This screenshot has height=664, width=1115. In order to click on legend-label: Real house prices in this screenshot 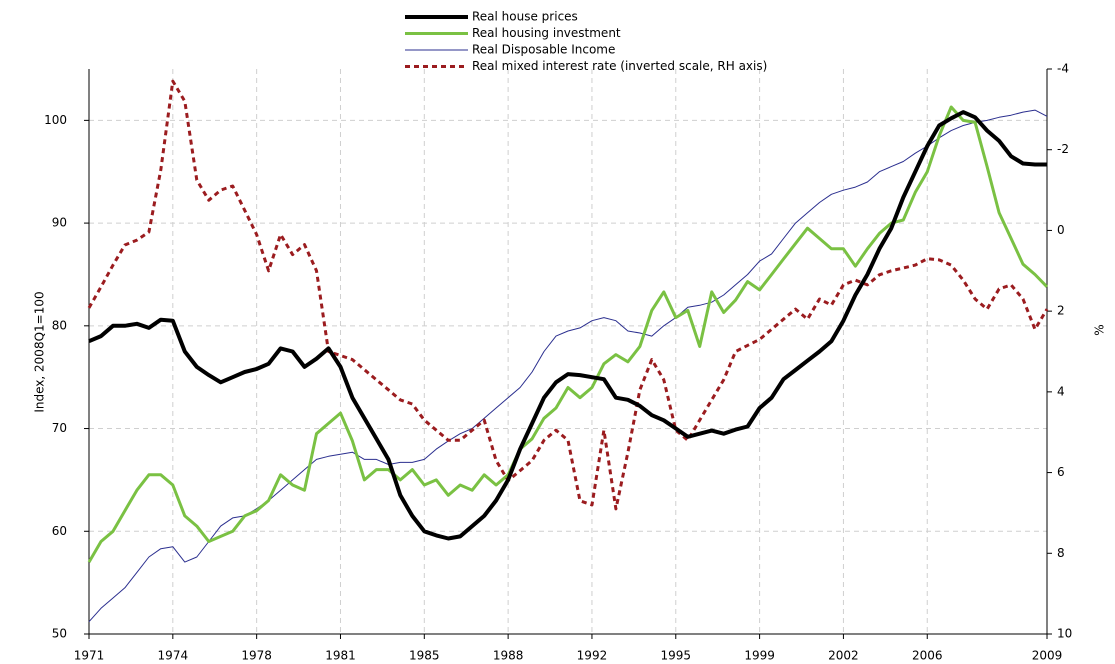, I will do `click(525, 17)`.